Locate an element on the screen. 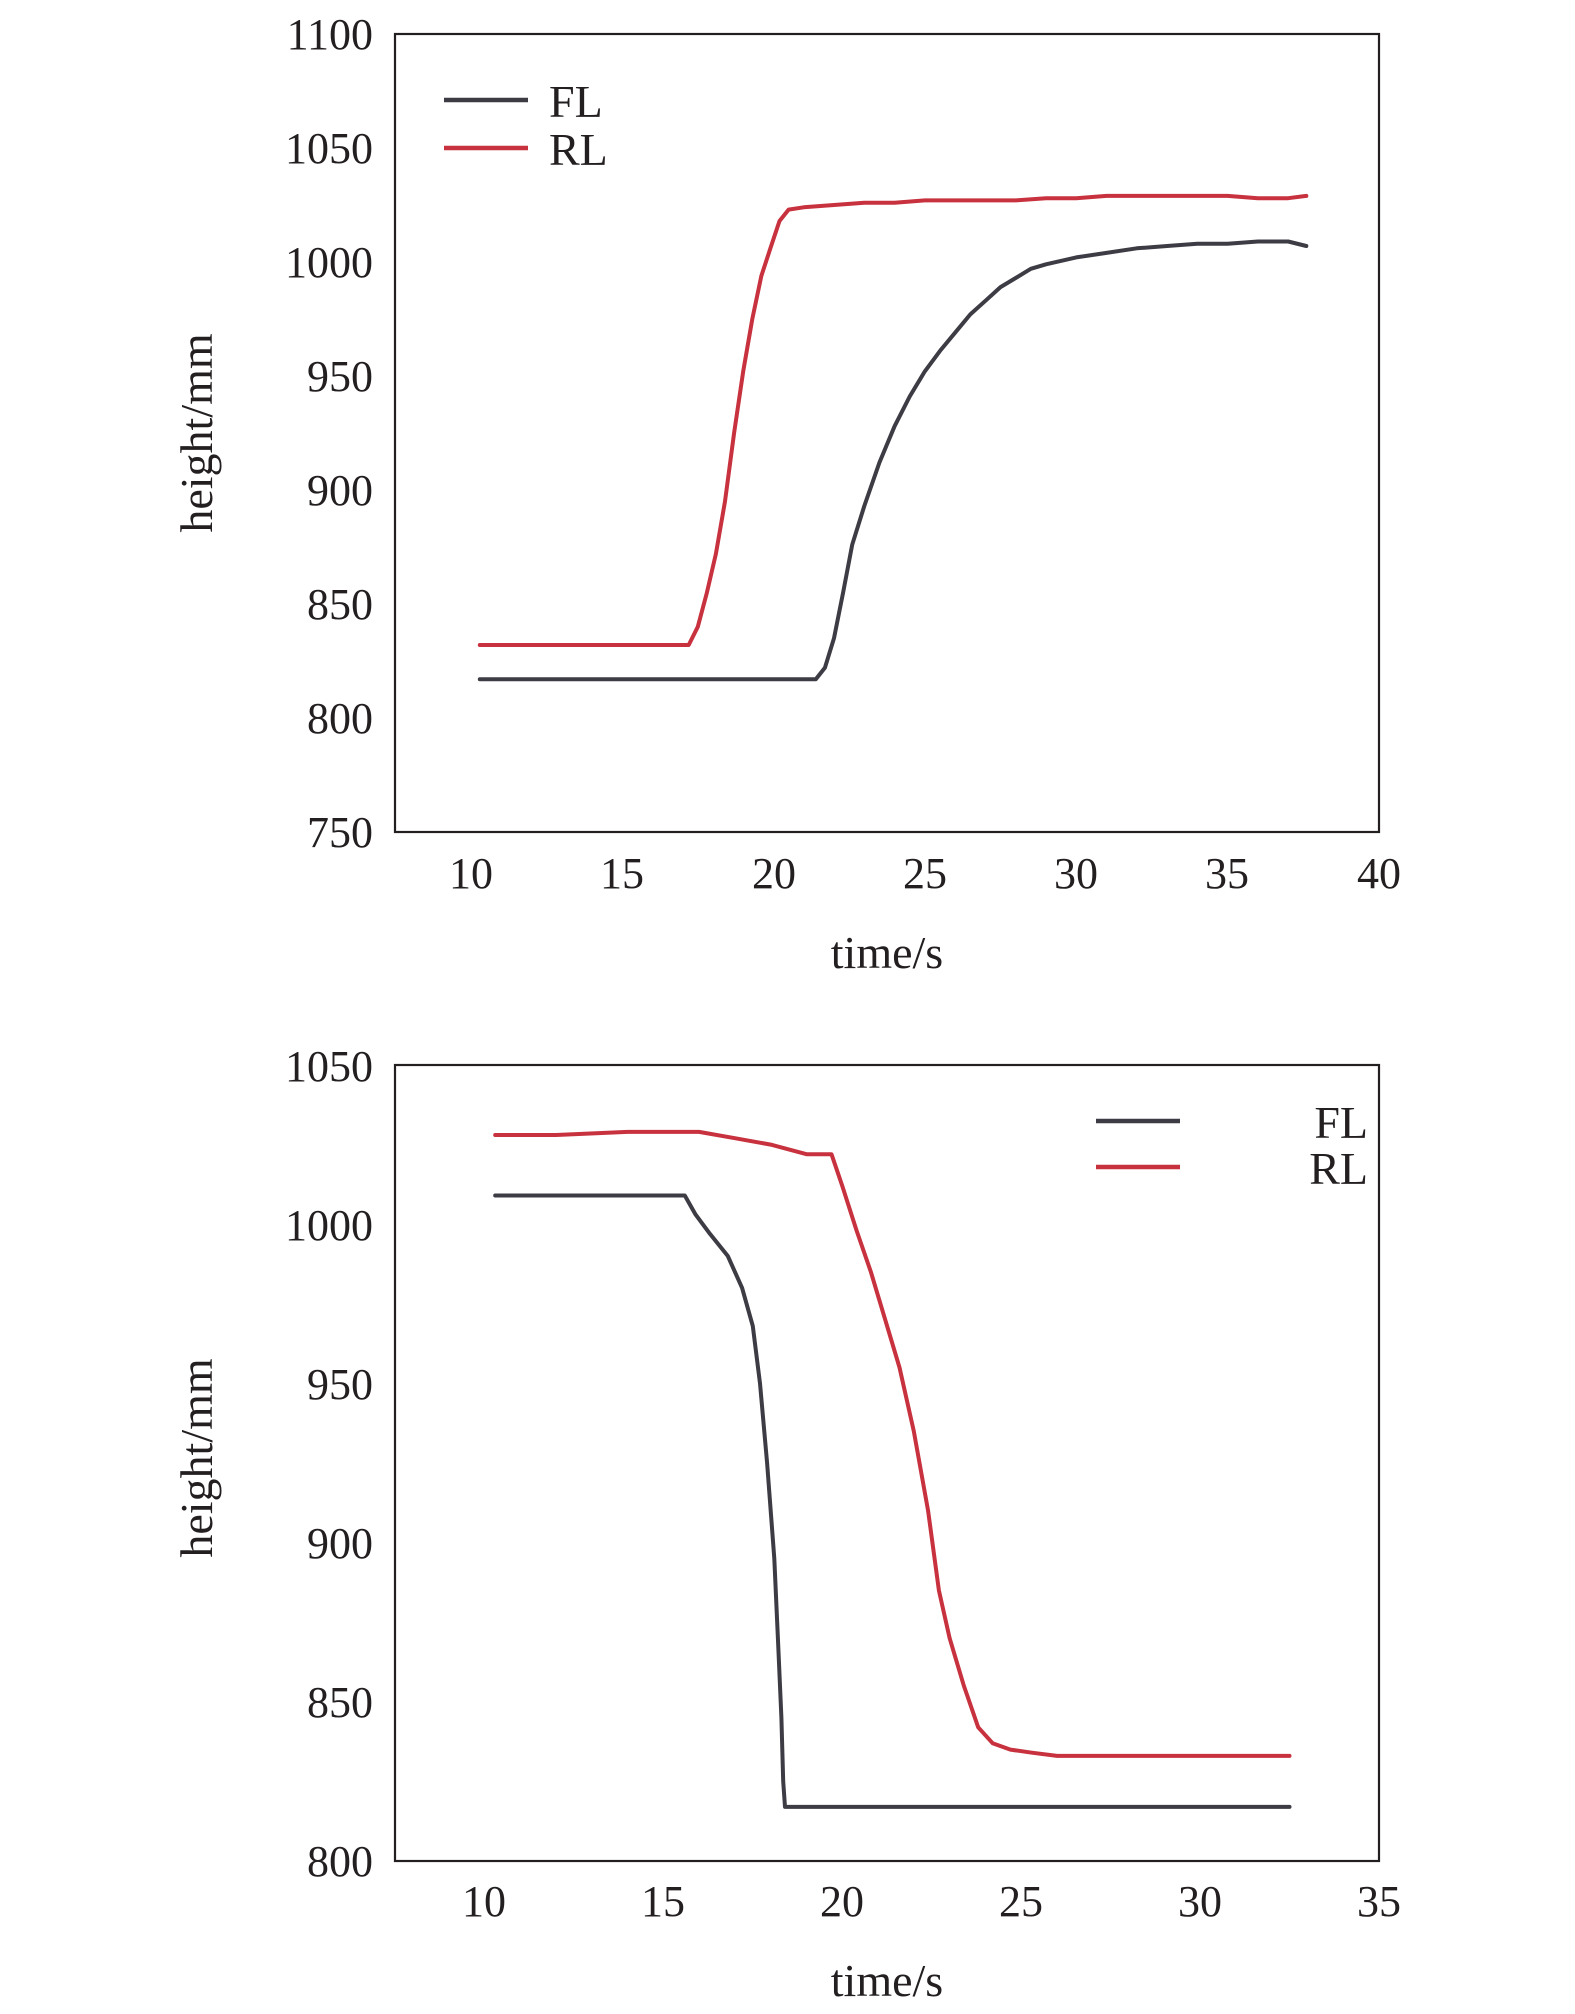 The height and width of the screenshot is (2014, 1575). y-tick-labels: 800 850 900 950 1000 1050 is located at coordinates (329, 1464).